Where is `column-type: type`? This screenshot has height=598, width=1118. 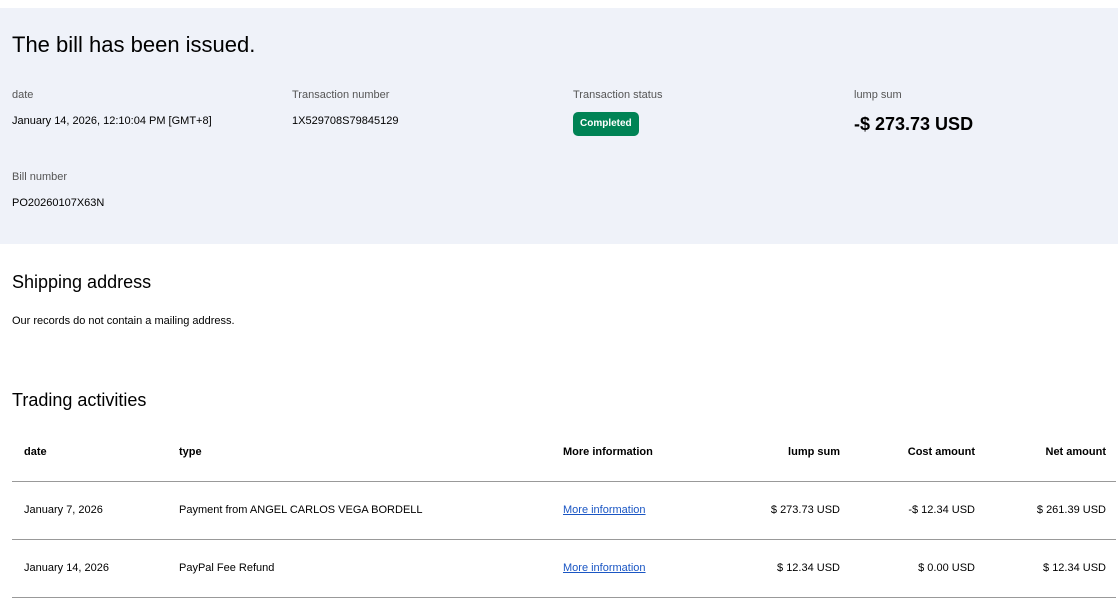
column-type: type is located at coordinates (371, 453).